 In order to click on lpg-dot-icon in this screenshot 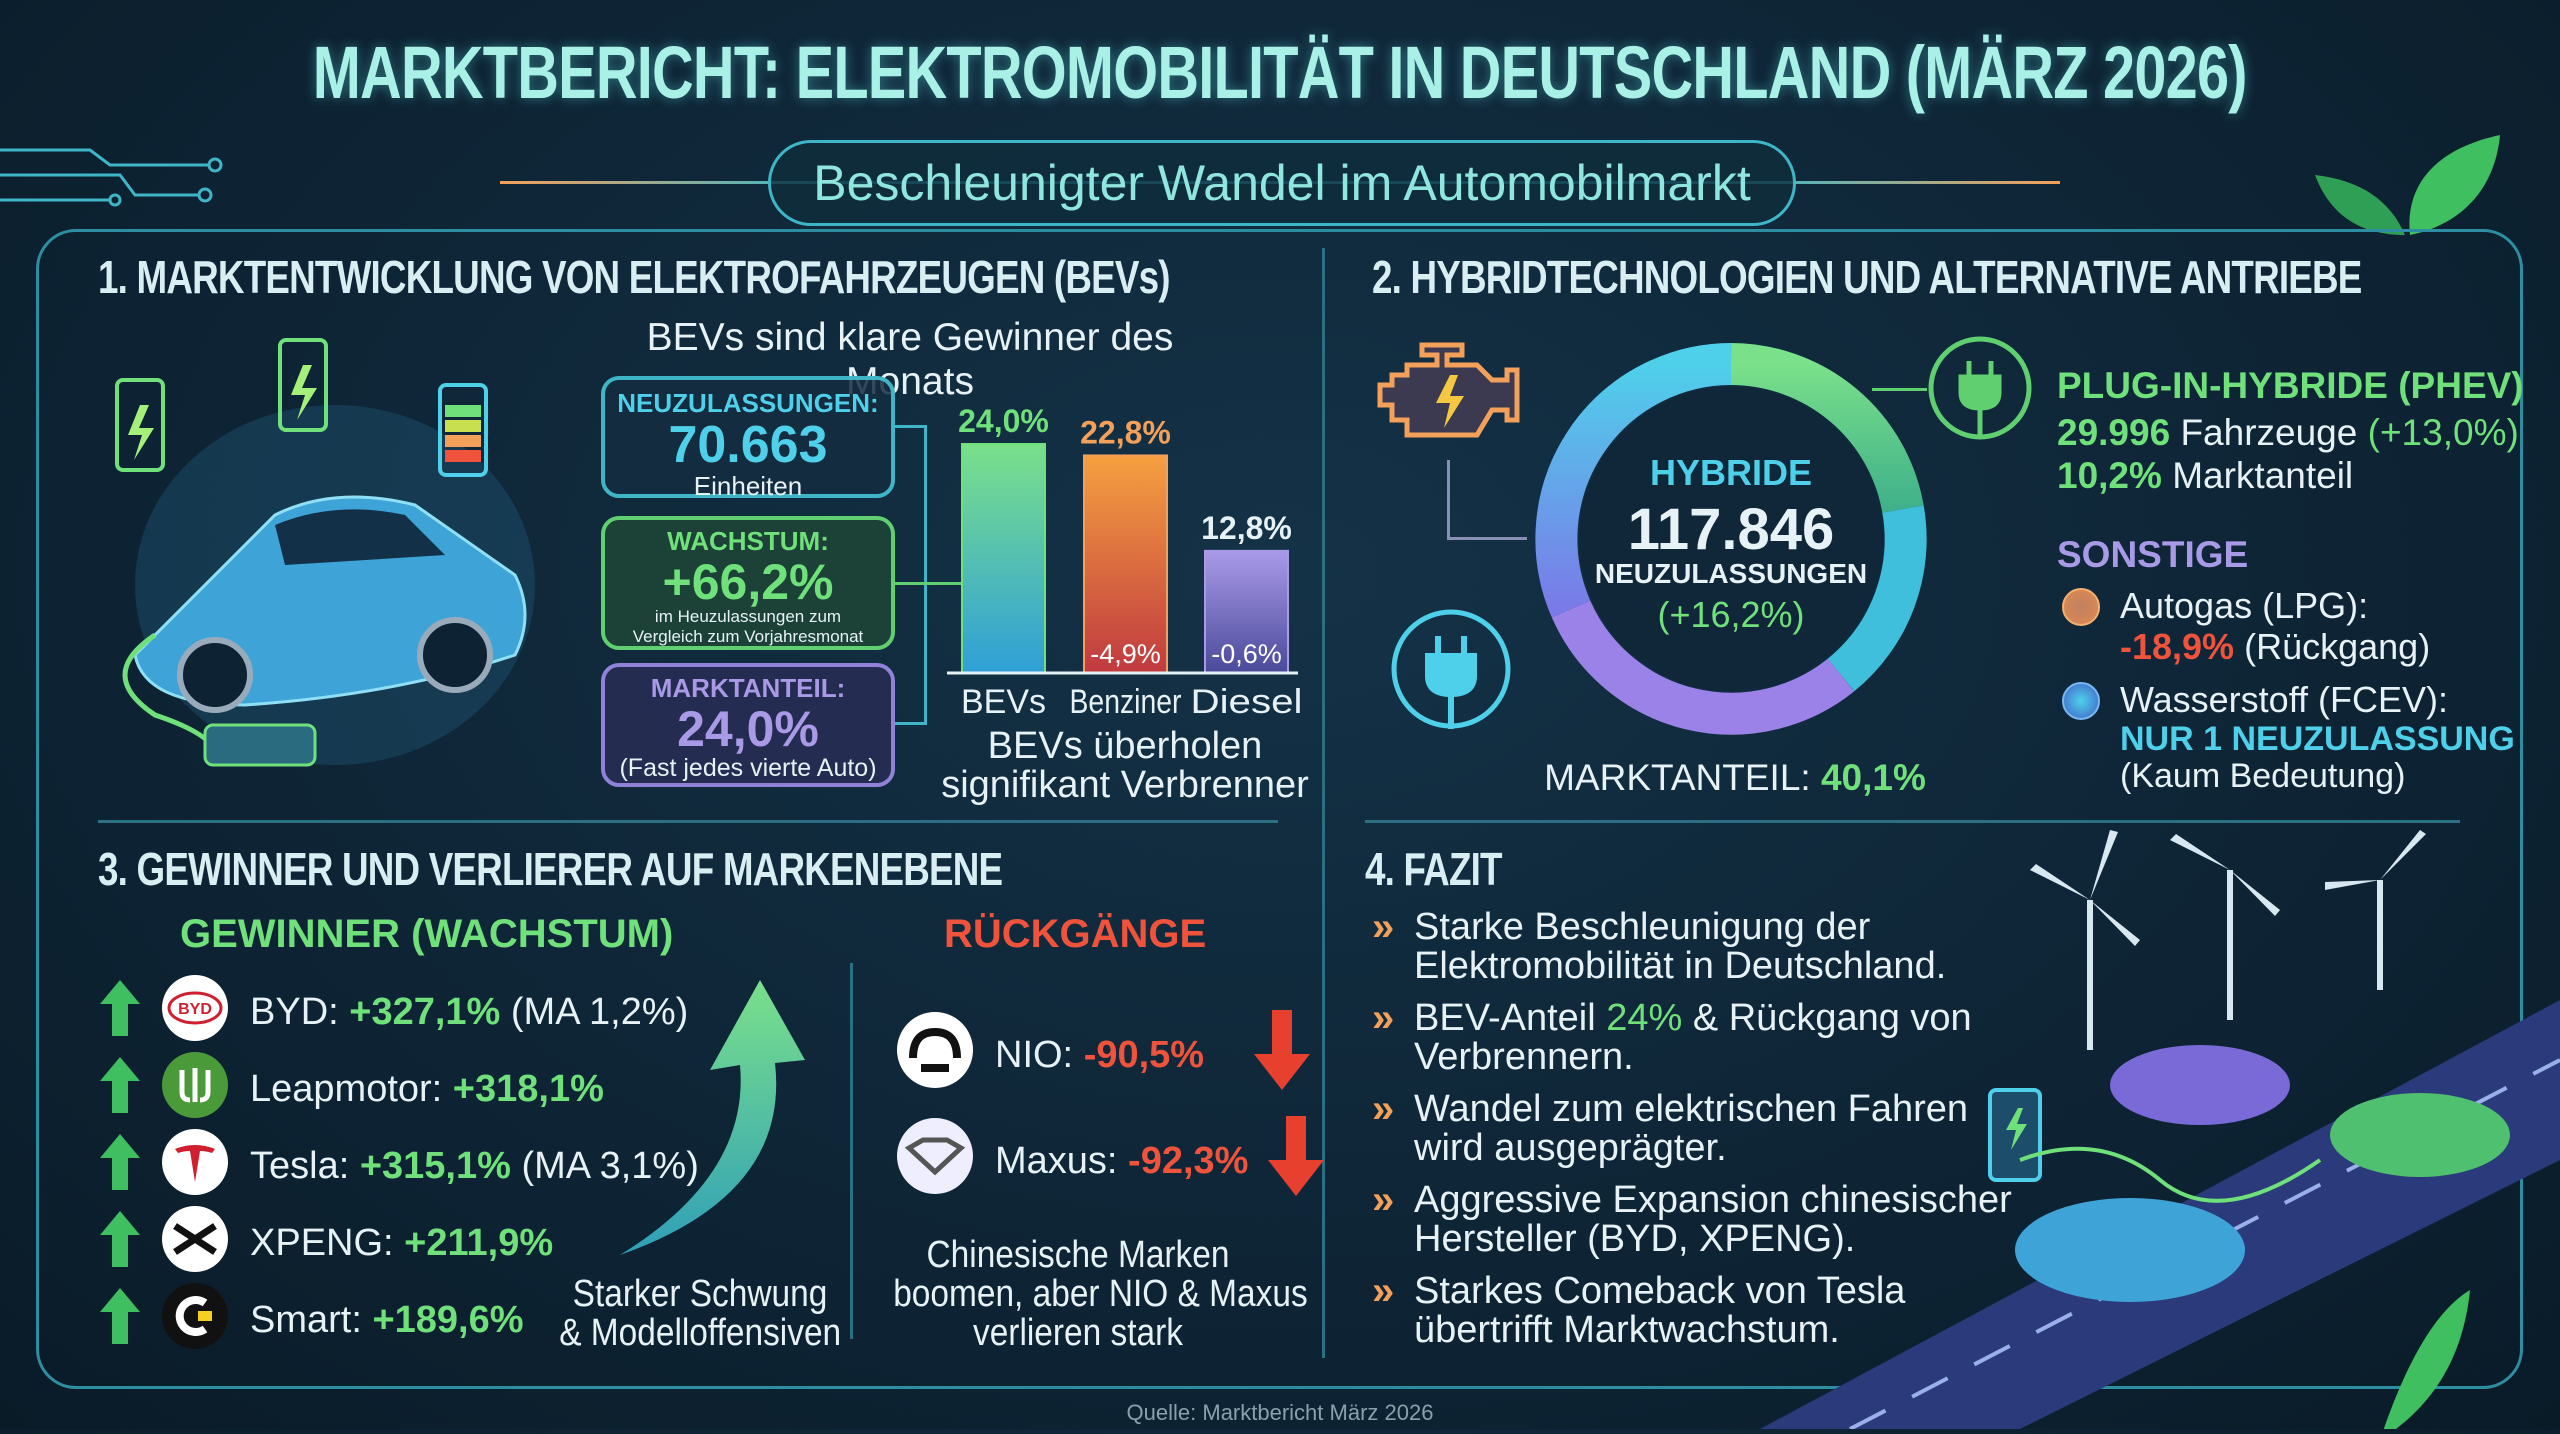, I will do `click(2081, 607)`.